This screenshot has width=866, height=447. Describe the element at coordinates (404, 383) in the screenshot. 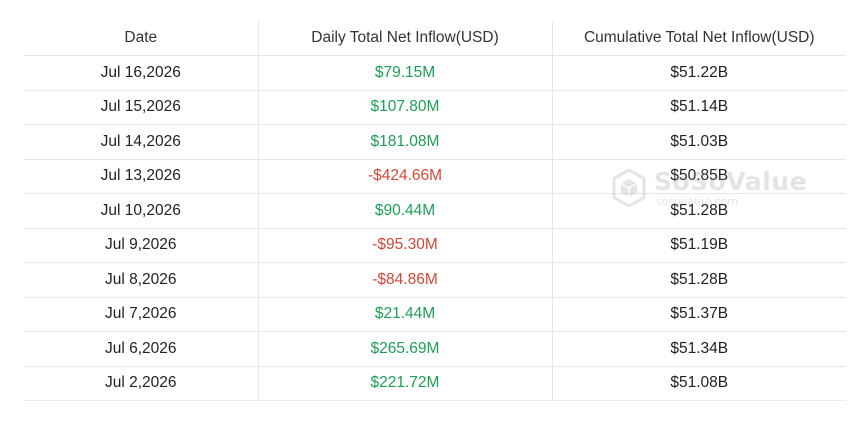

I see `cell-daily-net-inflow: $221.72M` at that location.